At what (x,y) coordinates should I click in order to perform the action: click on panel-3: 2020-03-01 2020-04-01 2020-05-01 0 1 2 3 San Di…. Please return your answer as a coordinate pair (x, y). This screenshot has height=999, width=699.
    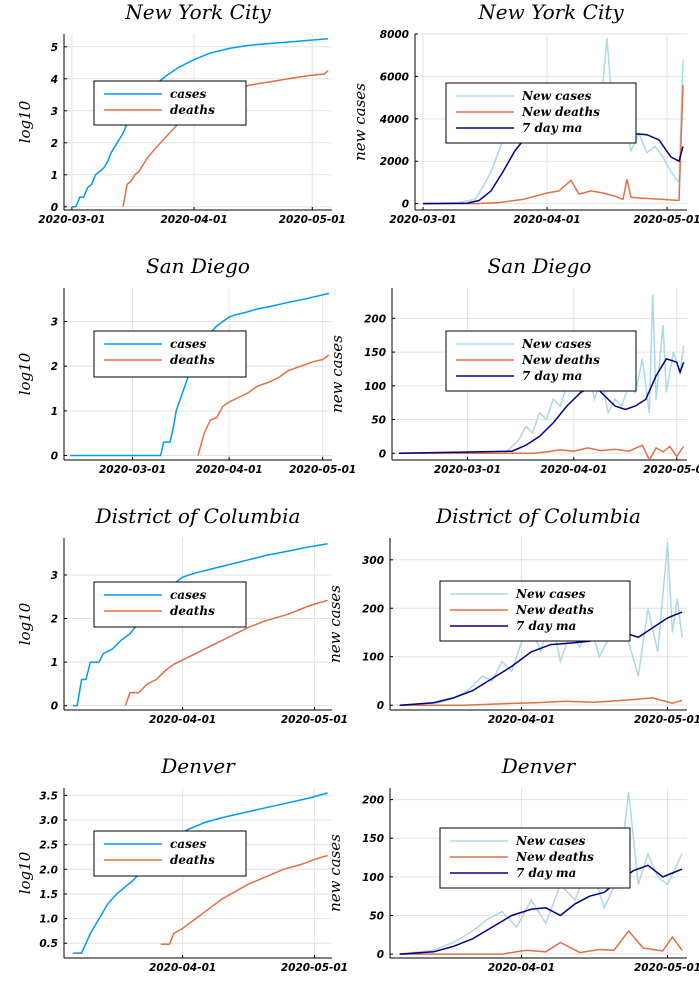
    Looking at the image, I should click on (186, 365).